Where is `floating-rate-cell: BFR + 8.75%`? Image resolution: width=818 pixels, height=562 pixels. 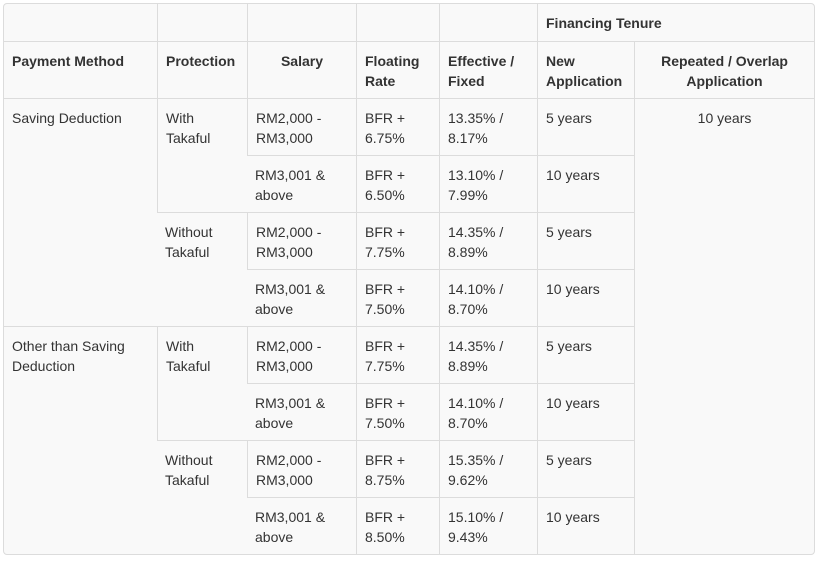 floating-rate-cell: BFR + 8.75% is located at coordinates (397, 468).